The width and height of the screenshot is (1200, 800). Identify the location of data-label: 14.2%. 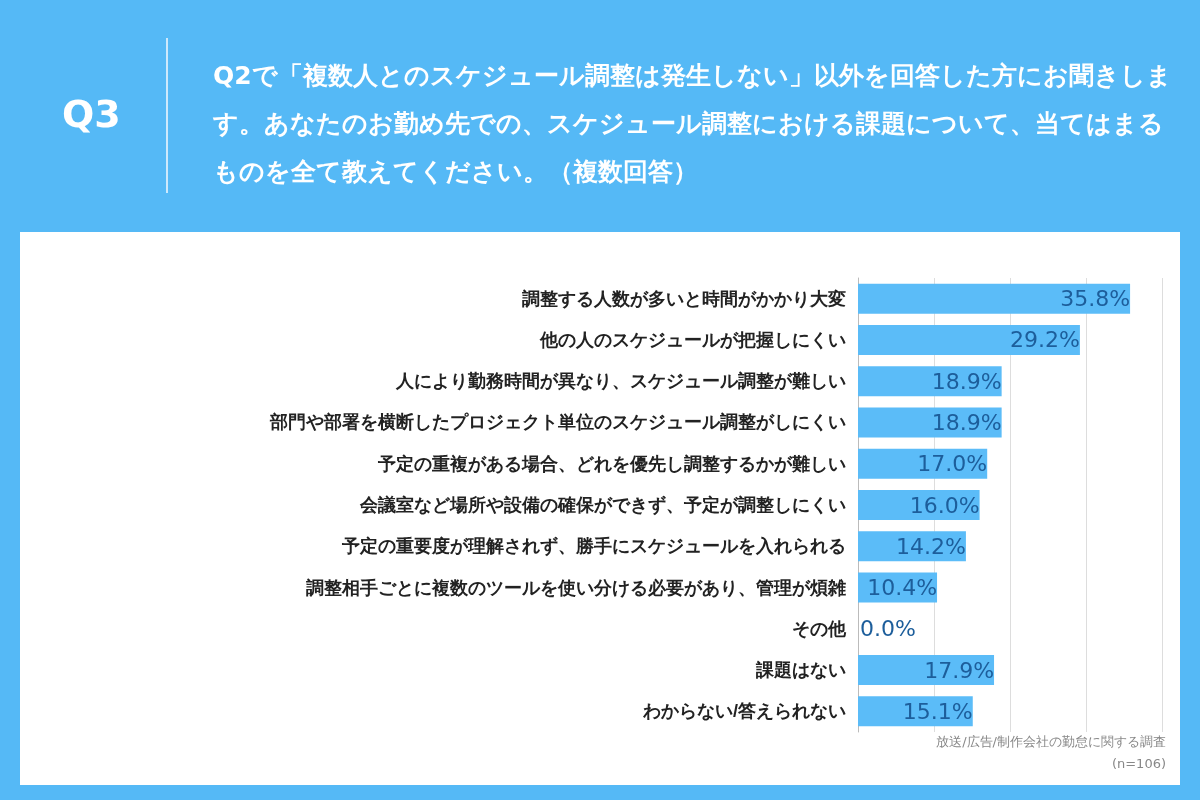
(931, 546).